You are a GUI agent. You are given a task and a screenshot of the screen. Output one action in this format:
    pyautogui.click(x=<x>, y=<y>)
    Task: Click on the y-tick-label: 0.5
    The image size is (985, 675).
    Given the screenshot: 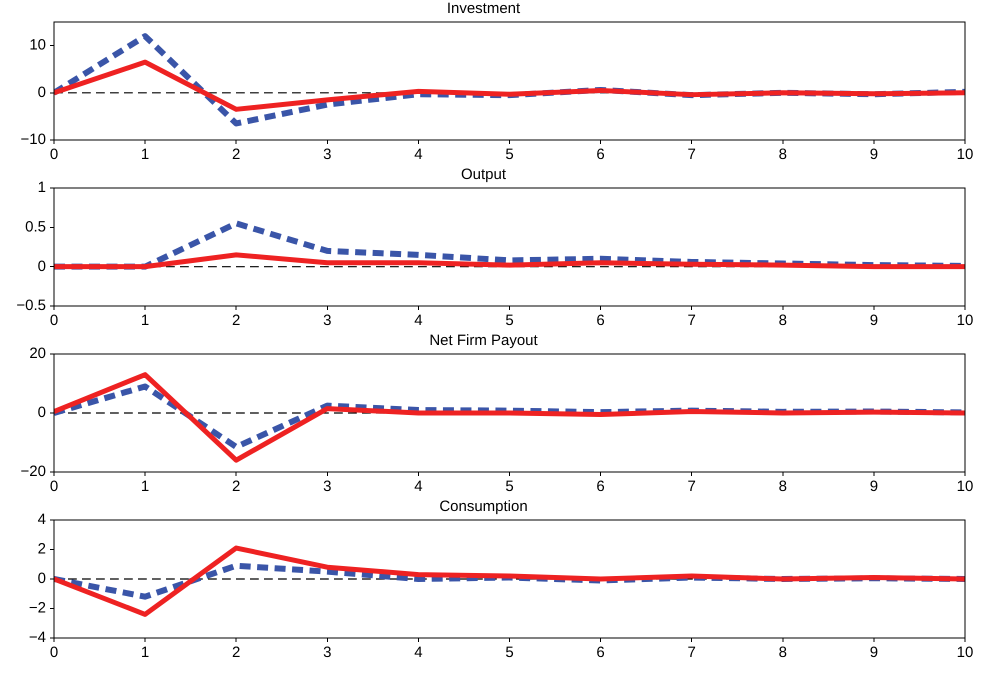 What is the action you would take?
    pyautogui.click(x=35, y=227)
    